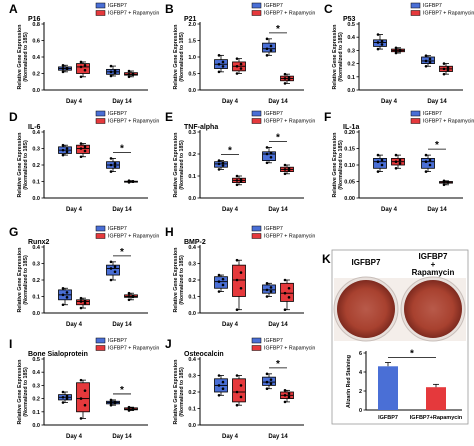 The height and width of the screenshot is (446, 474). I want to click on y-tick-label: 6, so click(360, 354).